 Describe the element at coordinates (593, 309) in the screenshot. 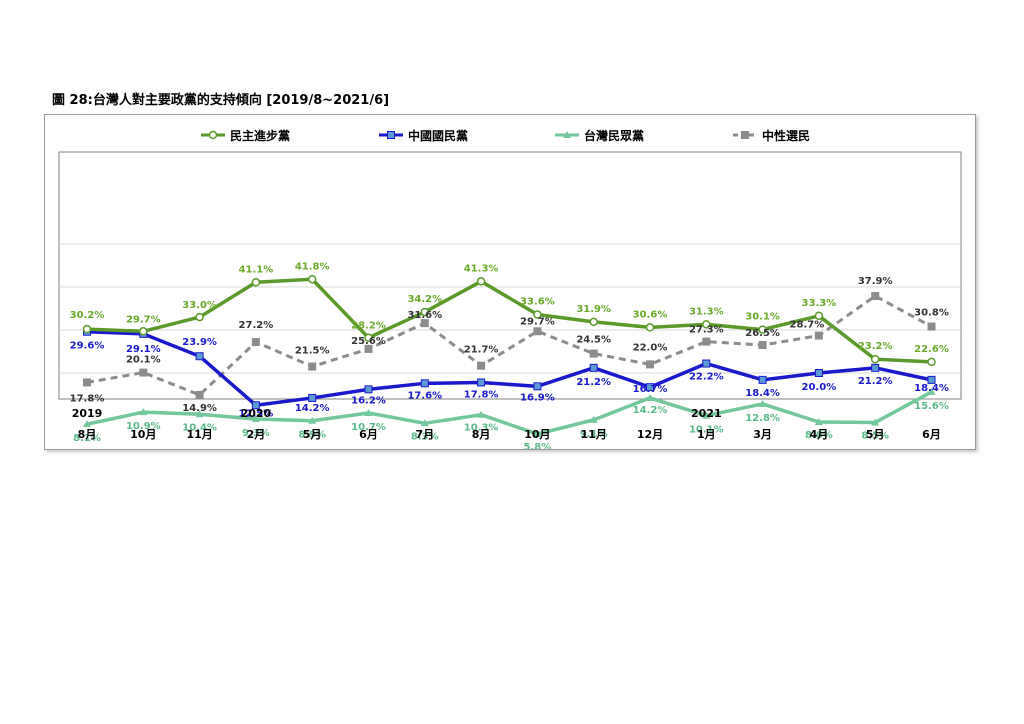

I see `data-label: 31.9%` at that location.